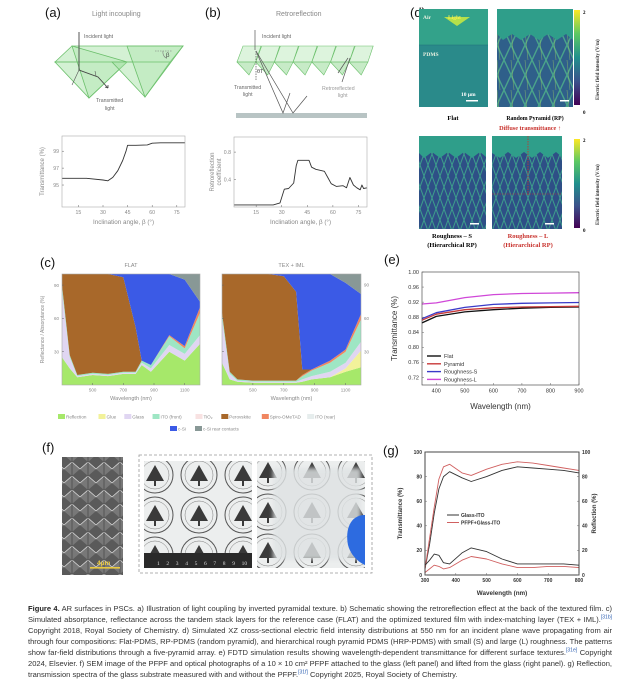 This screenshot has height=700, width=637. What do you see at coordinates (185, 390) in the screenshot?
I see `x-tick-label: 1100` at bounding box center [185, 390].